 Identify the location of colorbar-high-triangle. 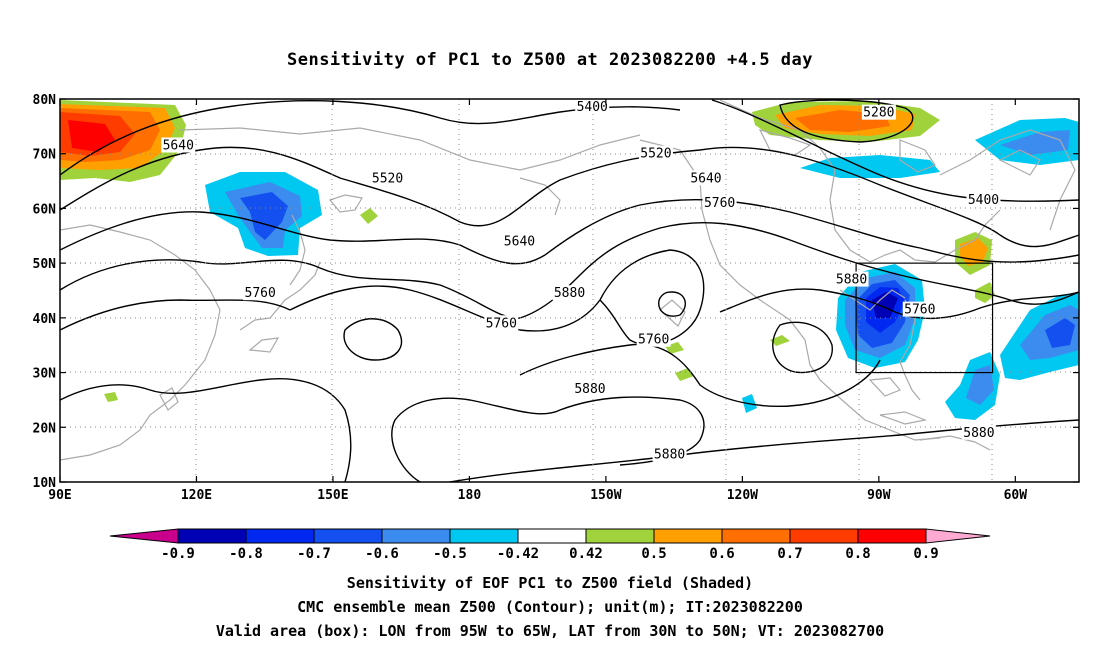
(958, 536).